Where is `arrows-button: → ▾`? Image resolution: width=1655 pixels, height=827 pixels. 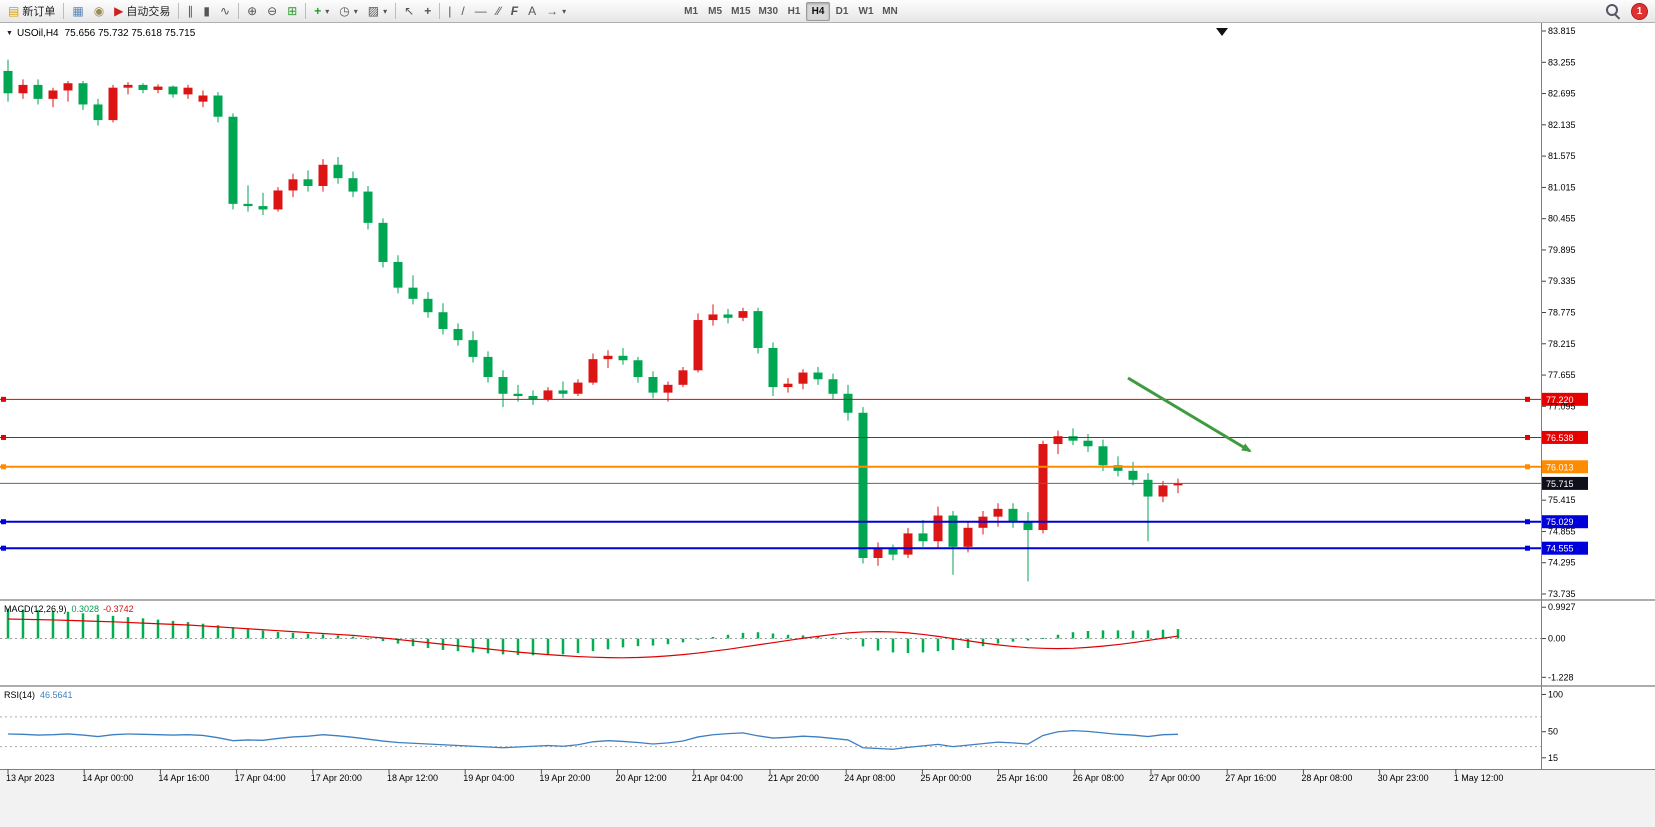 arrows-button: → ▾ is located at coordinates (556, 11).